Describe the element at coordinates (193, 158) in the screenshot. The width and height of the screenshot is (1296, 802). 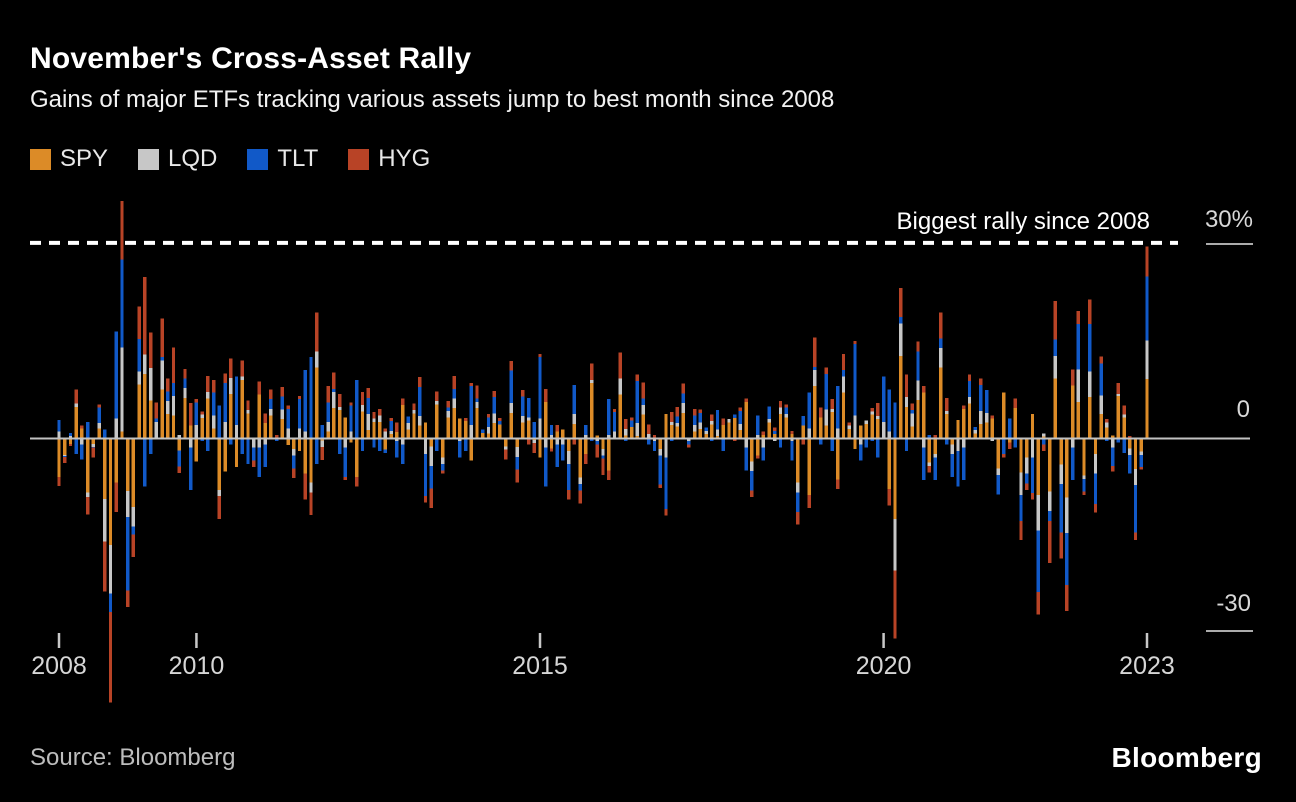
I see `legend-label-lqd: LQD` at that location.